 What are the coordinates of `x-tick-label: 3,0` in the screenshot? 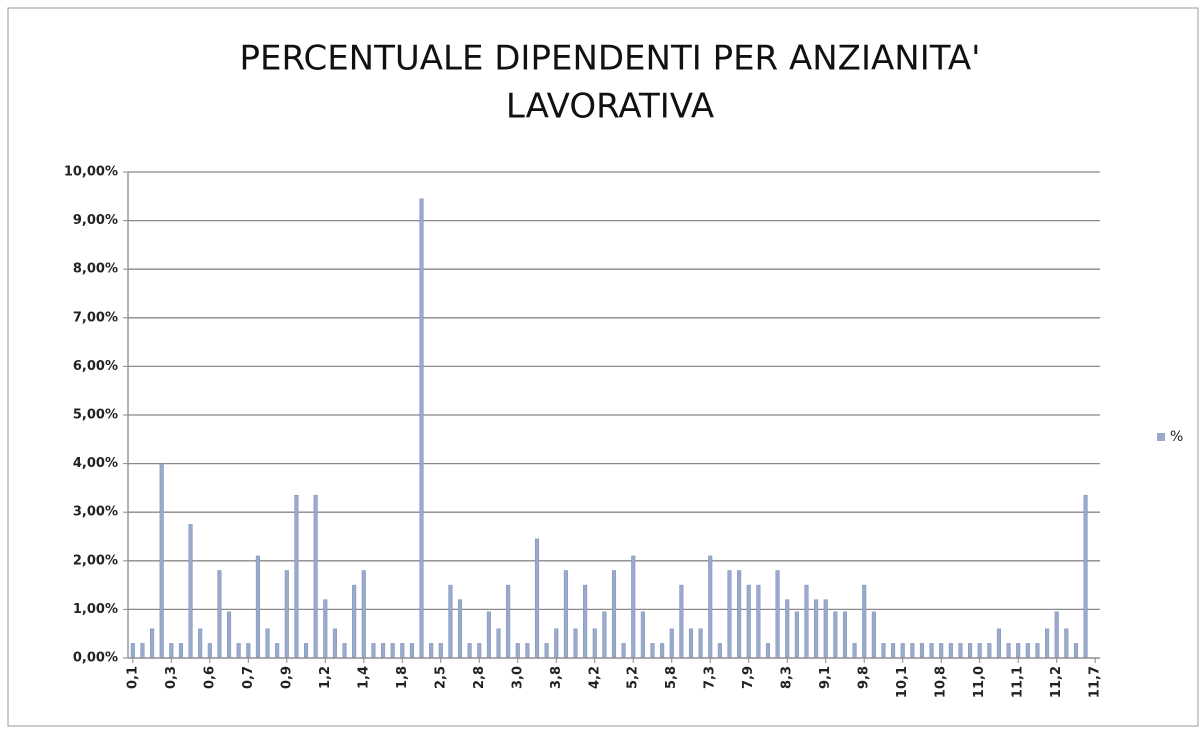 It's located at (517, 677).